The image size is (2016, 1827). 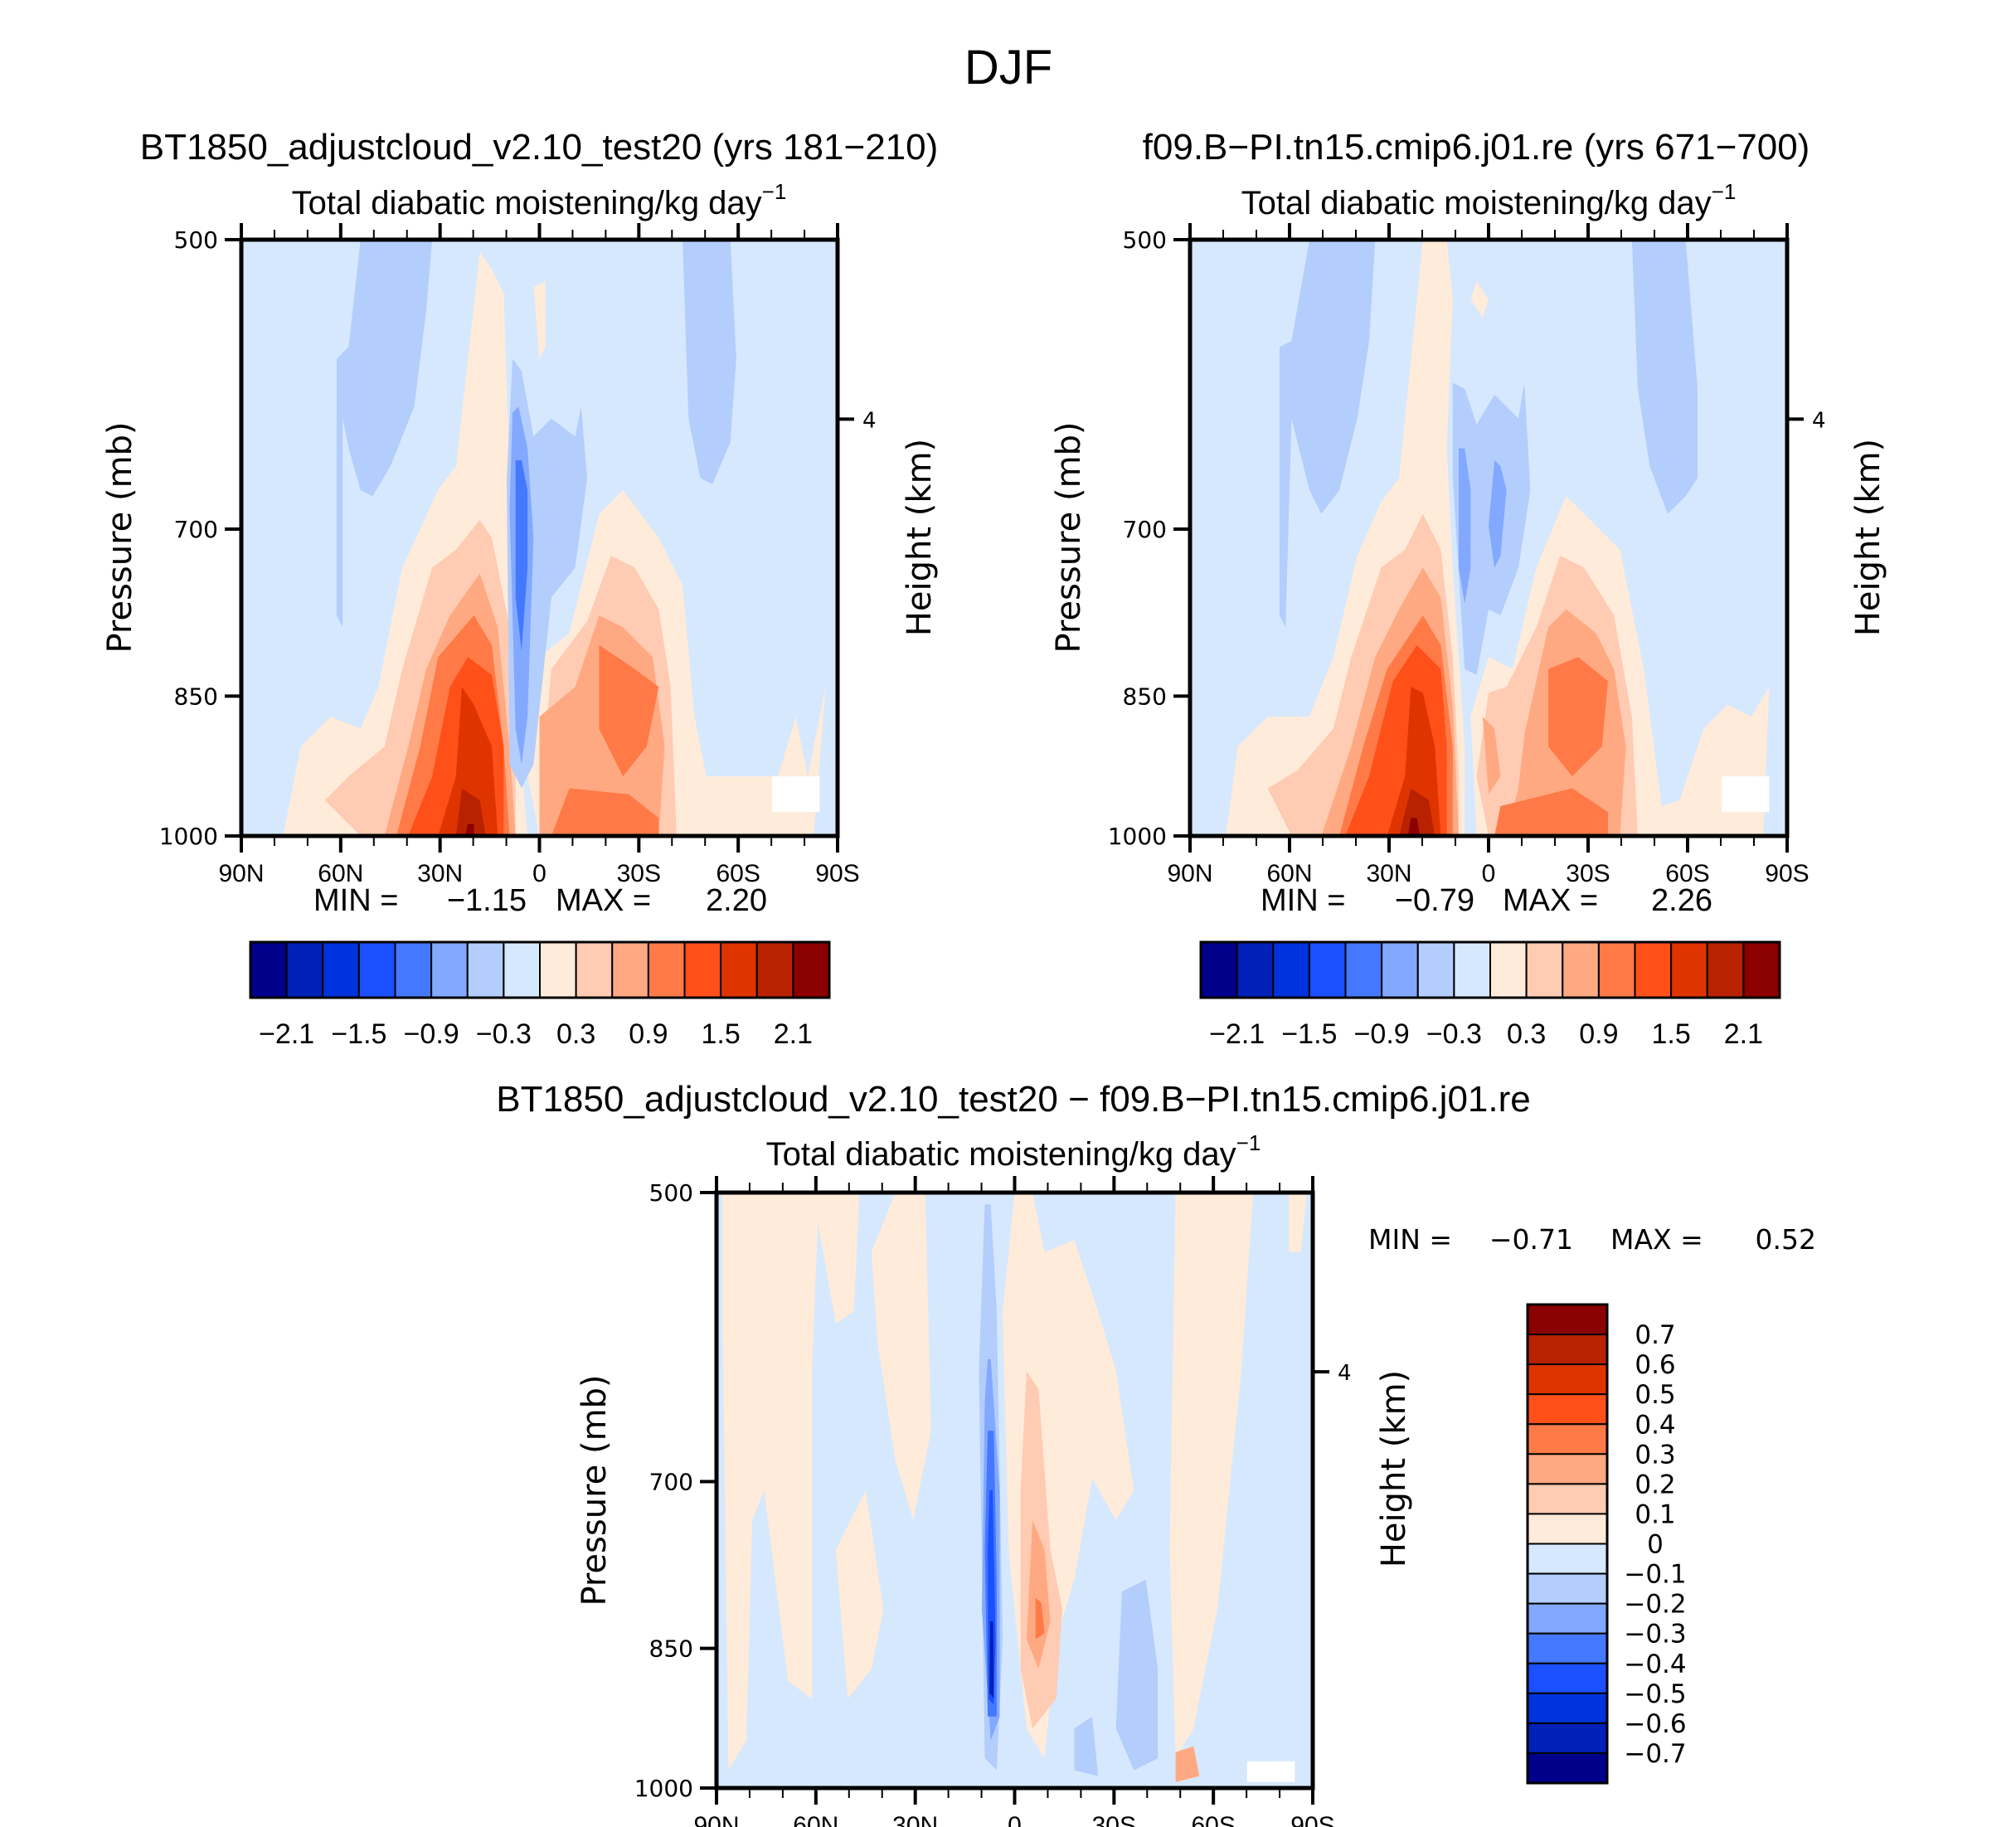 What do you see at coordinates (639, 873) in the screenshot?
I see `x-tick-label: 30S` at bounding box center [639, 873].